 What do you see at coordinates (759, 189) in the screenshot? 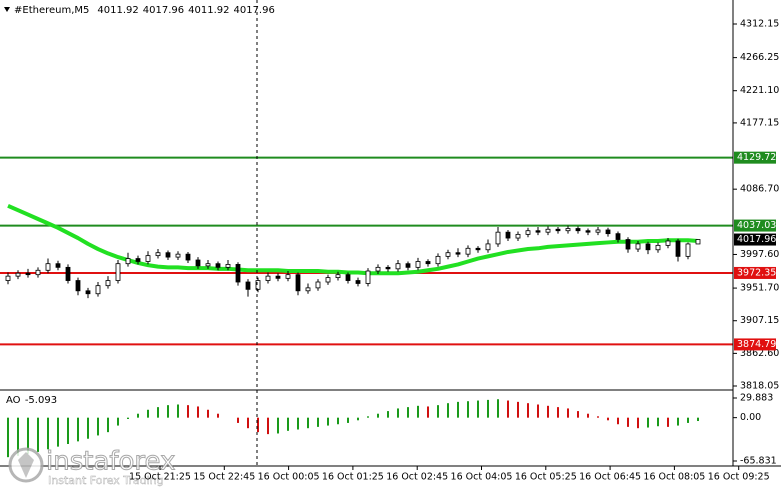
I see `y-tick-label: 4086.70` at bounding box center [759, 189].